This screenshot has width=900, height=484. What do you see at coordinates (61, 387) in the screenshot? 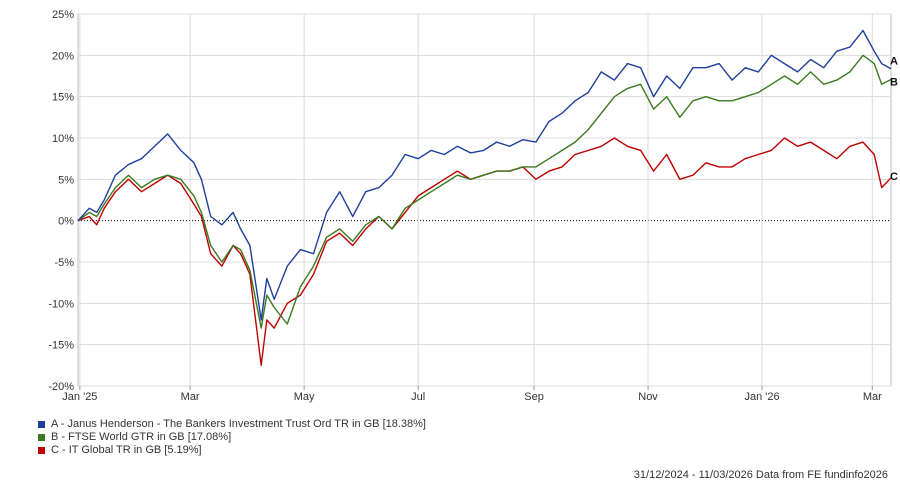
I see `y-tick-label: -20%` at bounding box center [61, 387].